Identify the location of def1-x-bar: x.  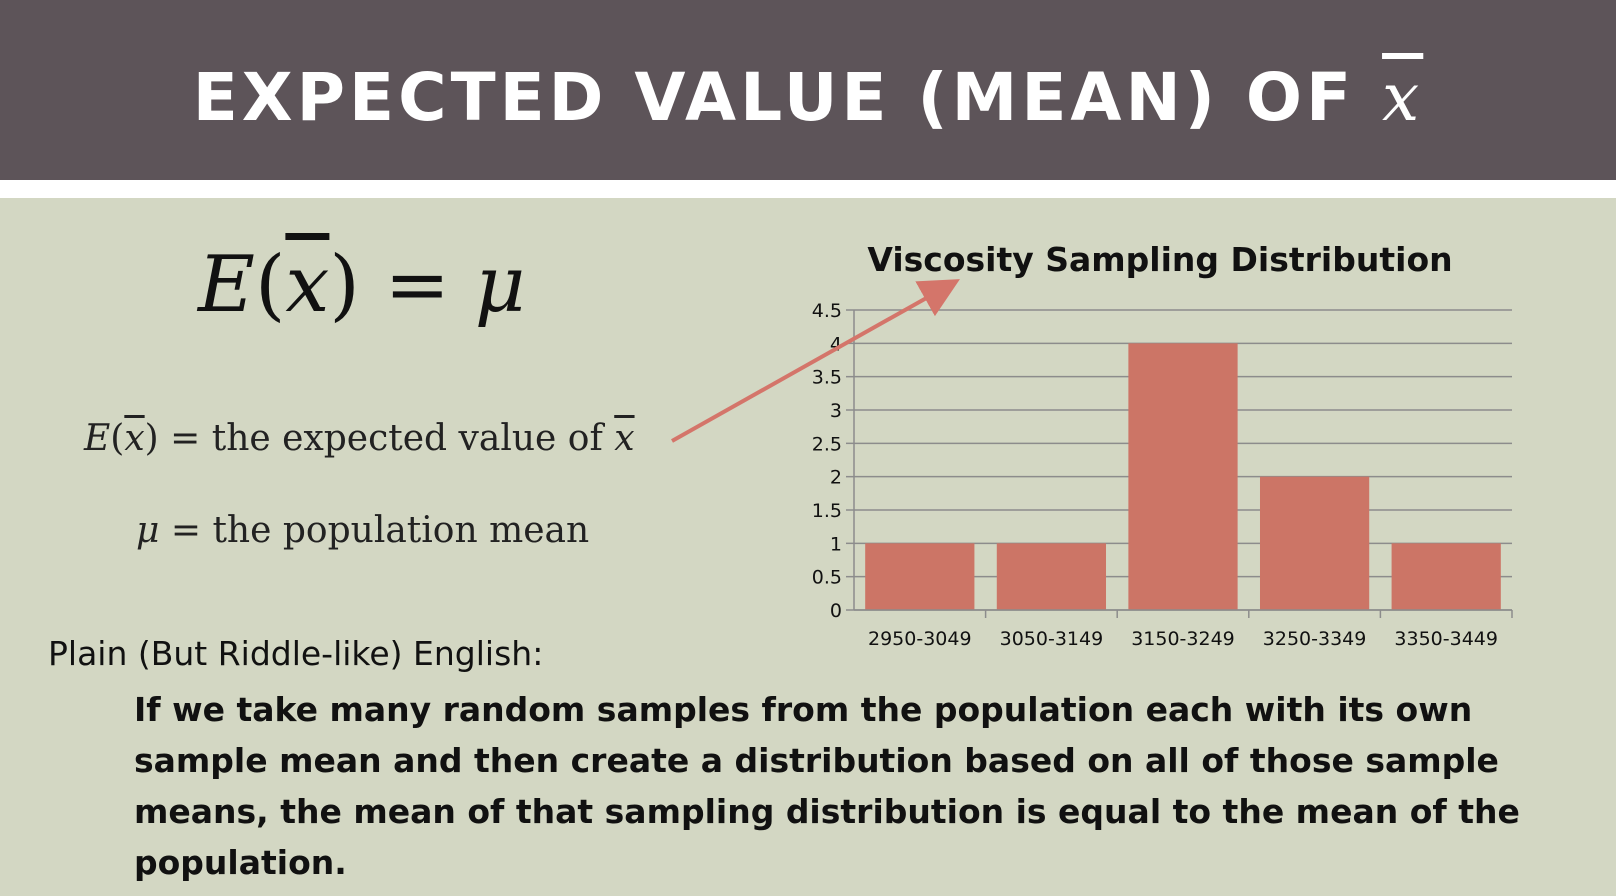
(134, 438).